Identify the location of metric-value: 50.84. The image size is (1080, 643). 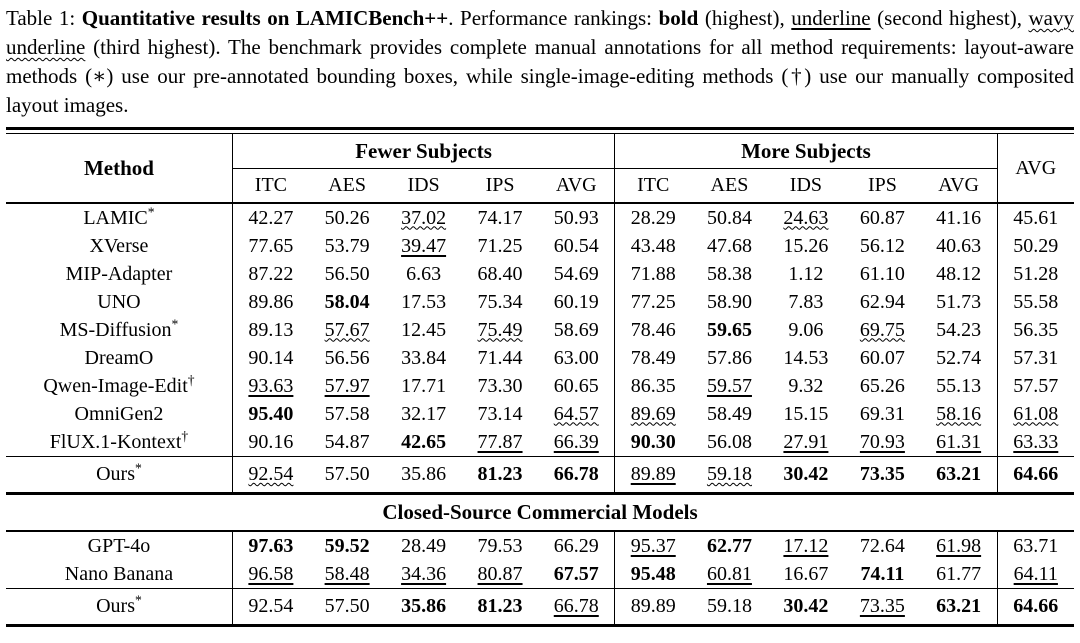
(729, 217).